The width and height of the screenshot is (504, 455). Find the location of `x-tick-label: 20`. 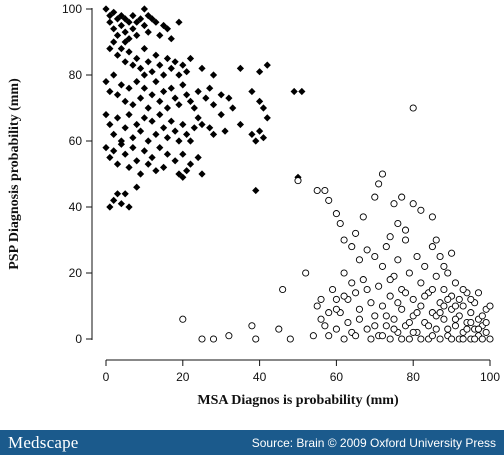

x-tick-label: 20 is located at coordinates (183, 377).